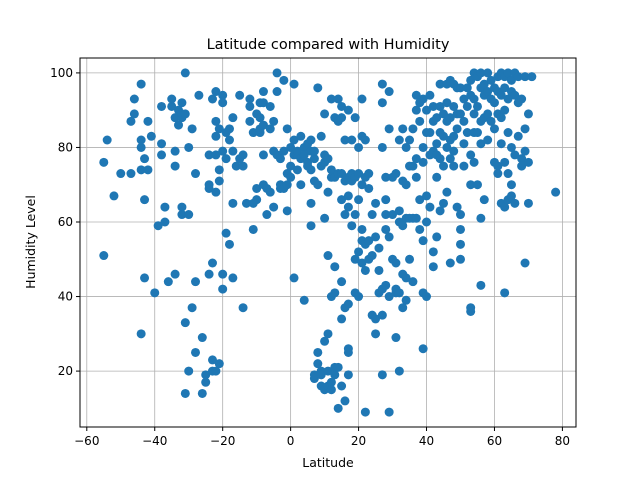 The image size is (640, 480). Describe the element at coordinates (65, 297) in the screenshot. I see `y-tick-label: 40` at that location.